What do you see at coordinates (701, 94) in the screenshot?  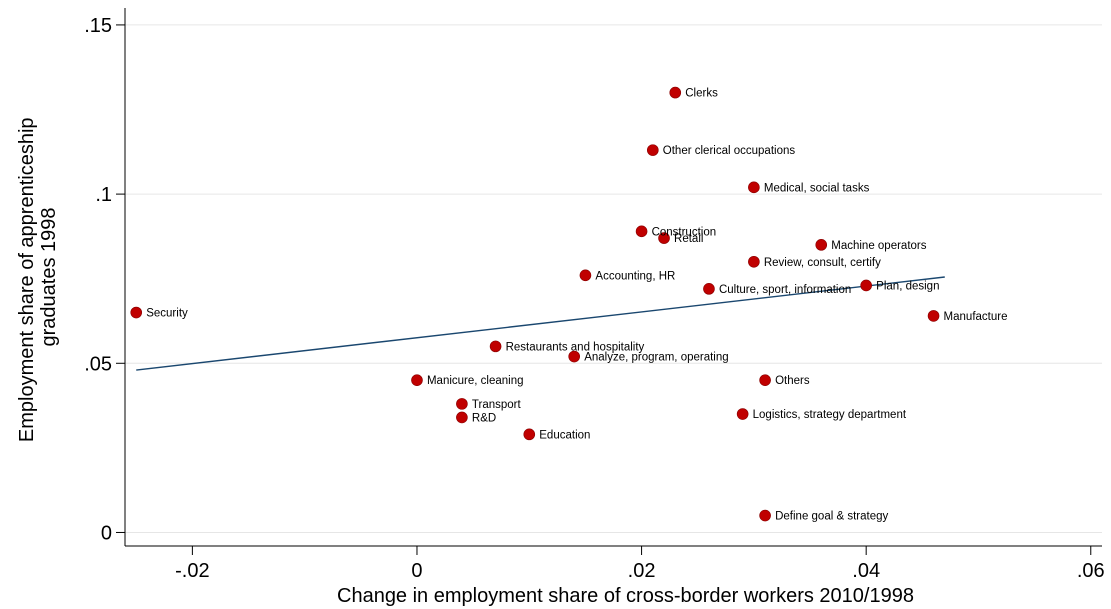 I see `point-label: Clerks` at bounding box center [701, 94].